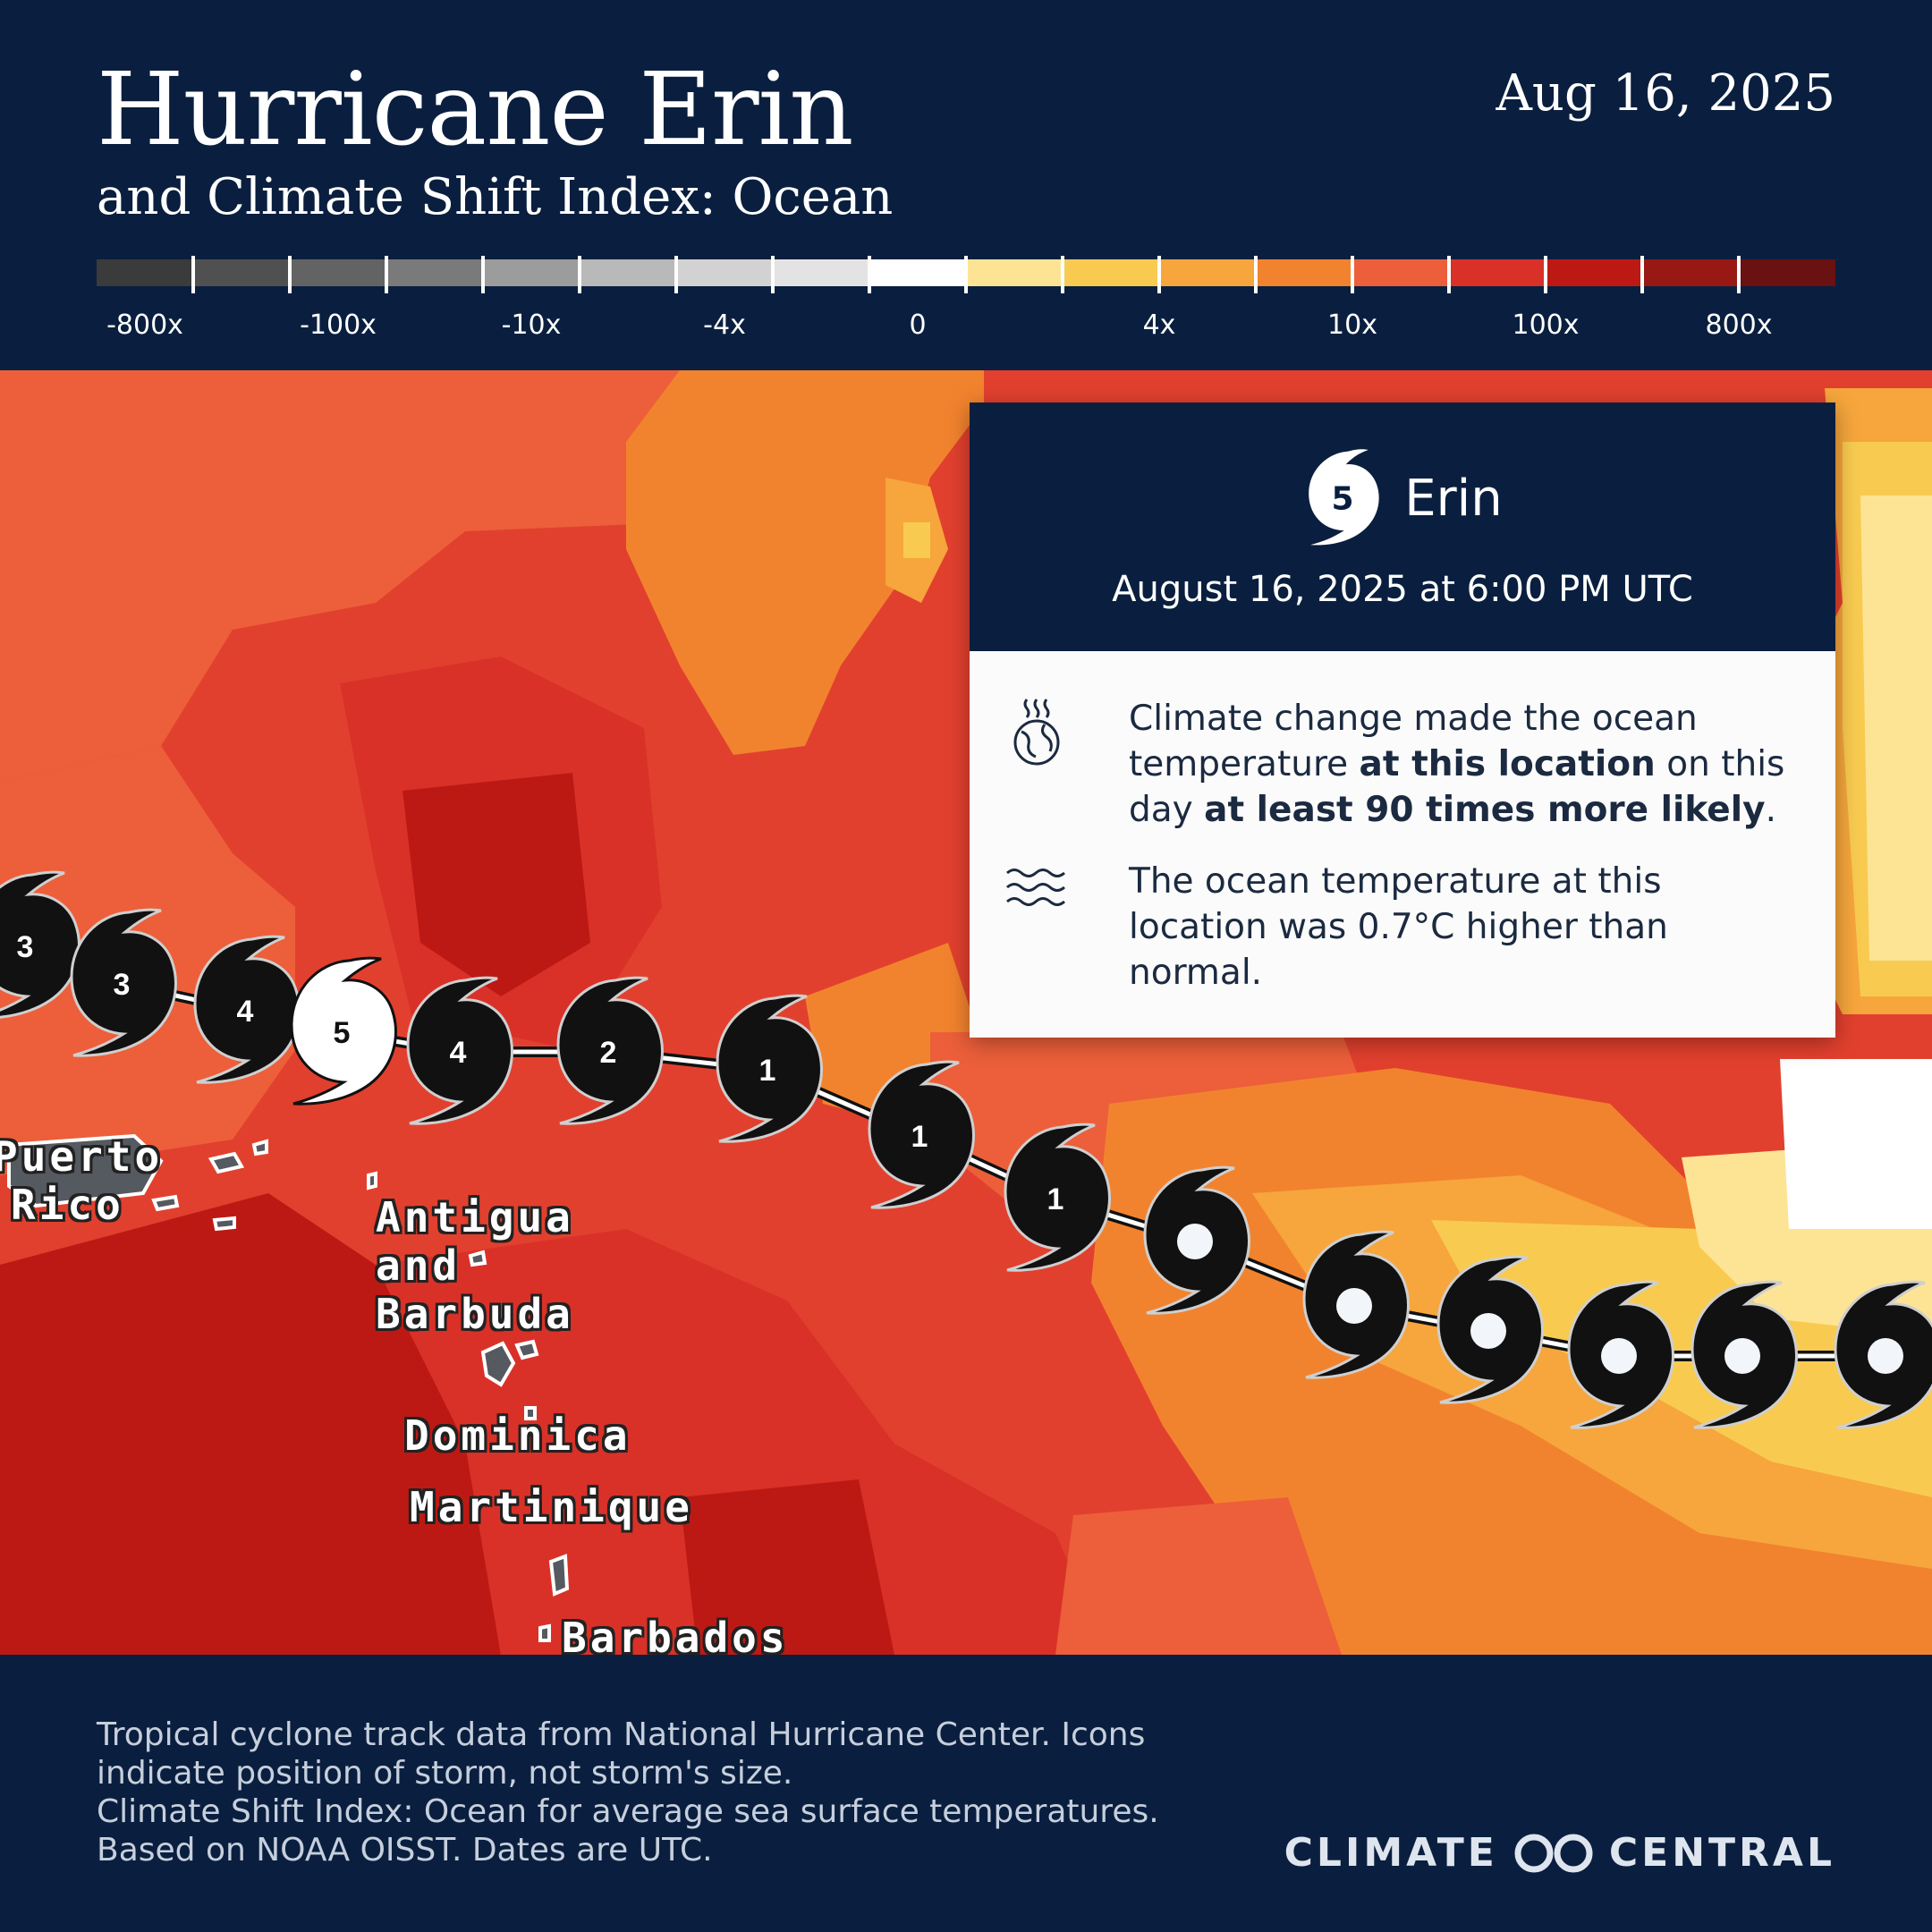 The height and width of the screenshot is (1932, 1932). I want to click on storm-category-label: 3, so click(25, 947).